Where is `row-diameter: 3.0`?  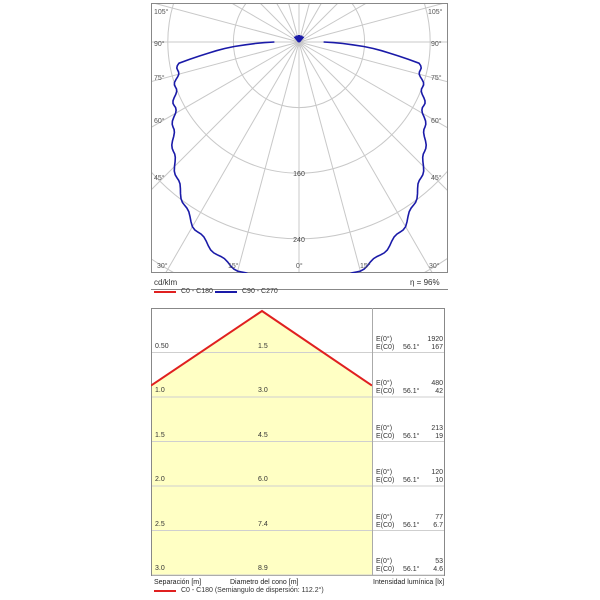 row-diameter: 3.0 is located at coordinates (263, 390).